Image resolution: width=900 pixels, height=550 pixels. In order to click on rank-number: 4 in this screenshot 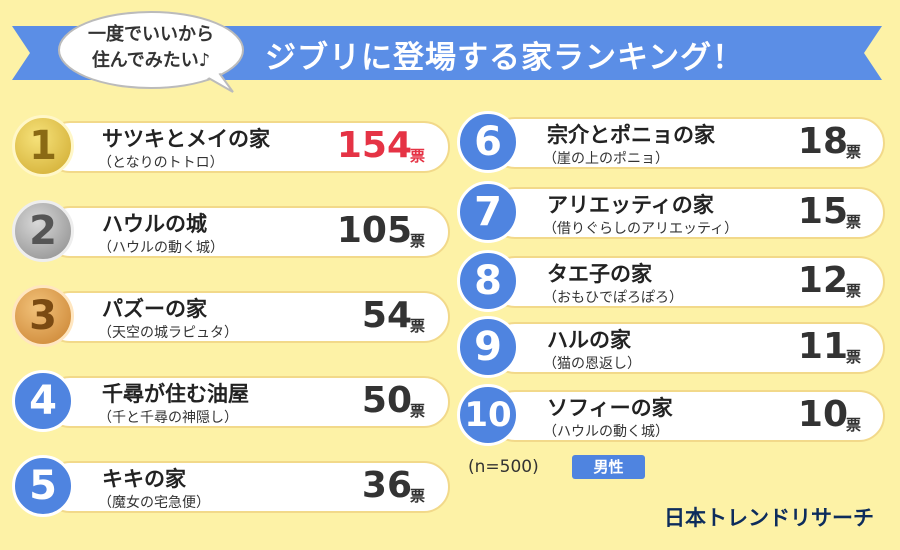, I will do `click(43, 401)`.